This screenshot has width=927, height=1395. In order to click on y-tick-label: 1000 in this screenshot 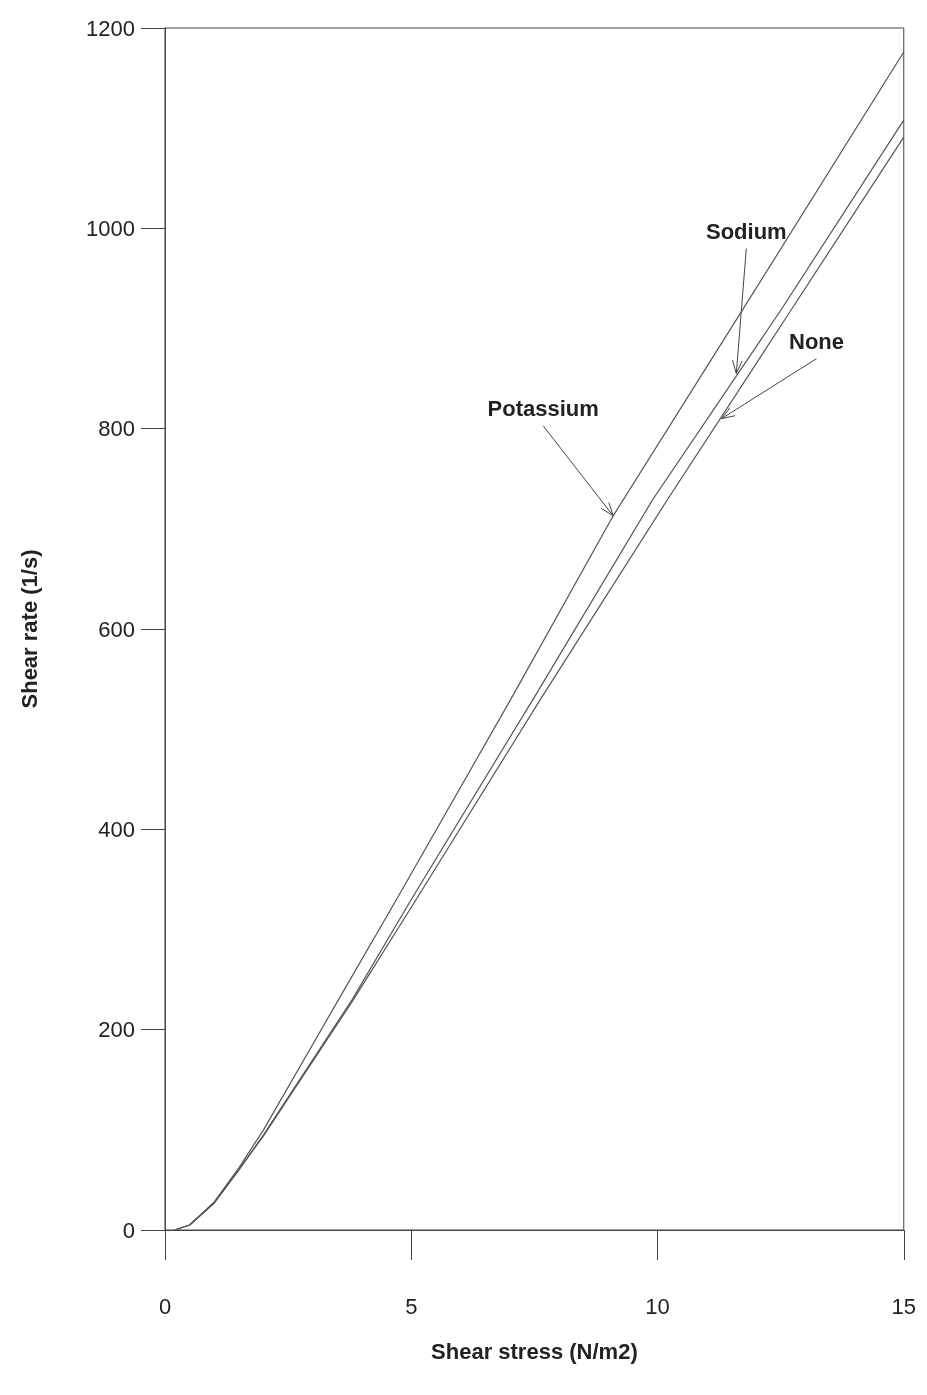, I will do `click(110, 228)`.